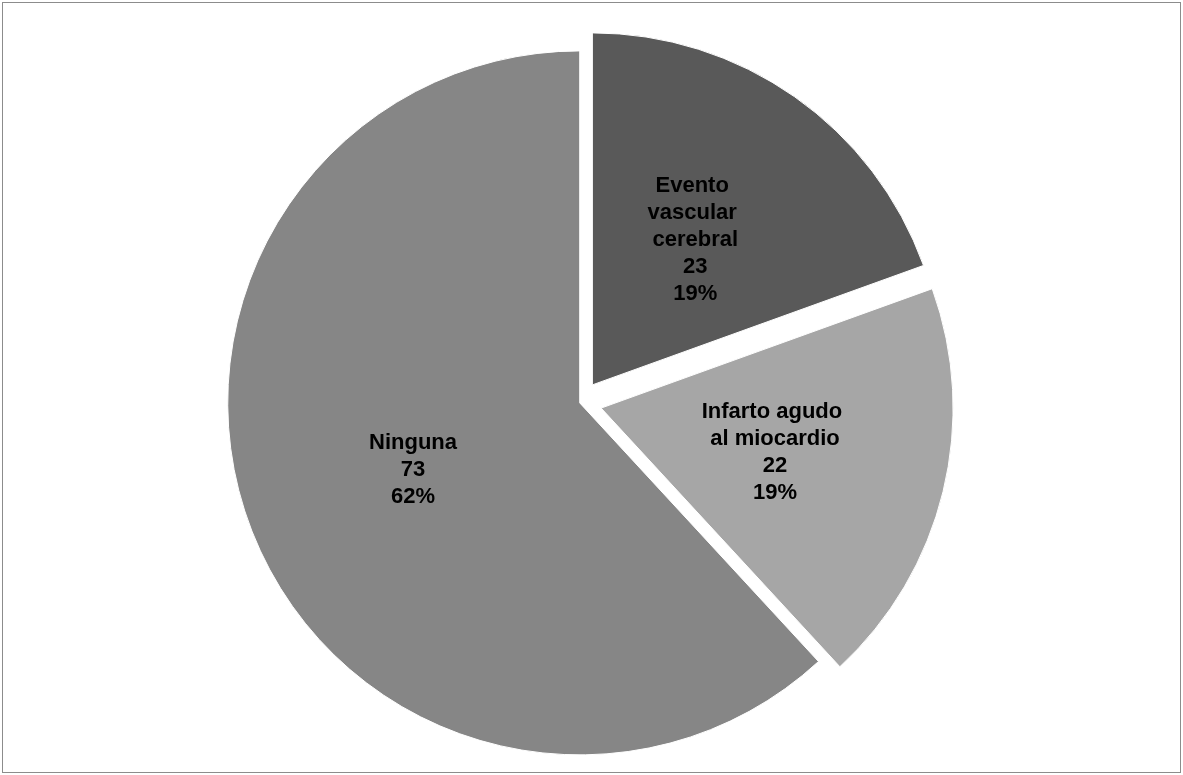 This screenshot has width=1183, height=775. I want to click on data-label: 22 19%, so click(775, 477).